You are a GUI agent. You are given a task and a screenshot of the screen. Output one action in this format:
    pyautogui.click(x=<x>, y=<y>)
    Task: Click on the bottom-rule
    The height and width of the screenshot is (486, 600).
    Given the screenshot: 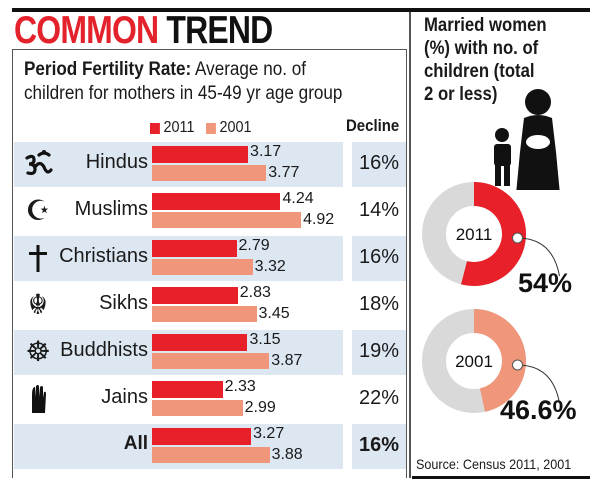 What is the action you would take?
    pyautogui.click(x=501, y=477)
    